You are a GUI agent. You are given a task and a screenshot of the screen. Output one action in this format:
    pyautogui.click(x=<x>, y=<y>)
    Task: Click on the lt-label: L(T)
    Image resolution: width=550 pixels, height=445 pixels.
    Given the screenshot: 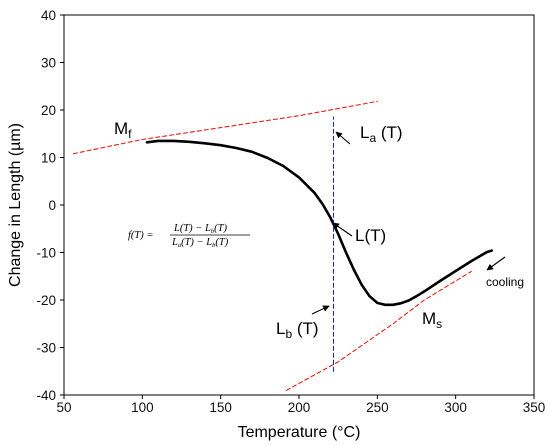 What is the action you would take?
    pyautogui.click(x=370, y=235)
    